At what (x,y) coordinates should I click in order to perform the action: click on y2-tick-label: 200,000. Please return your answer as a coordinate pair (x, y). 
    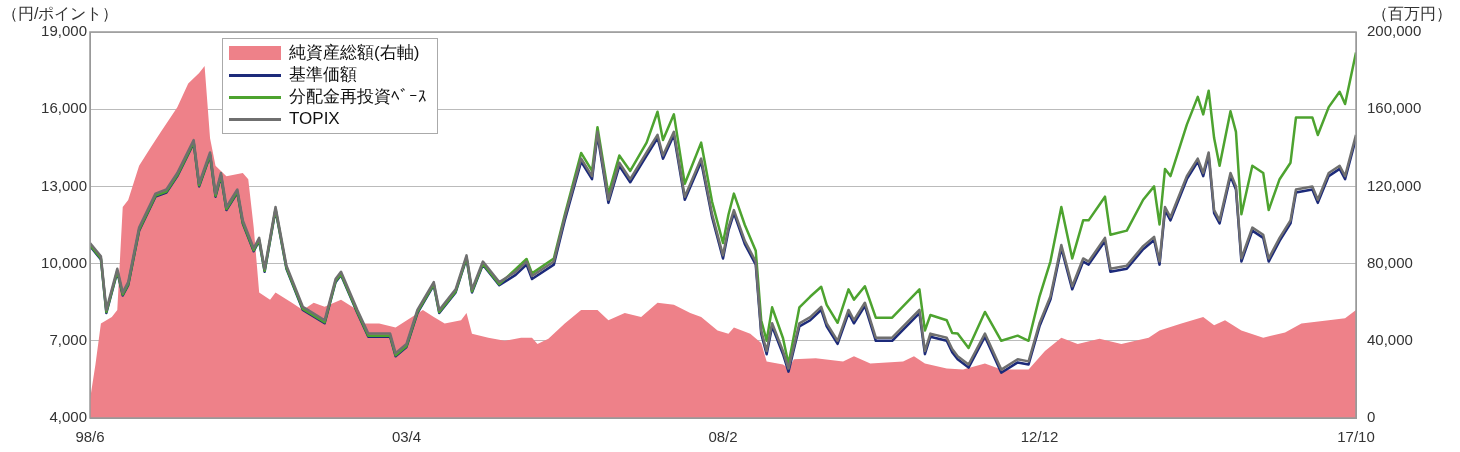
    Looking at the image, I should click on (1394, 31).